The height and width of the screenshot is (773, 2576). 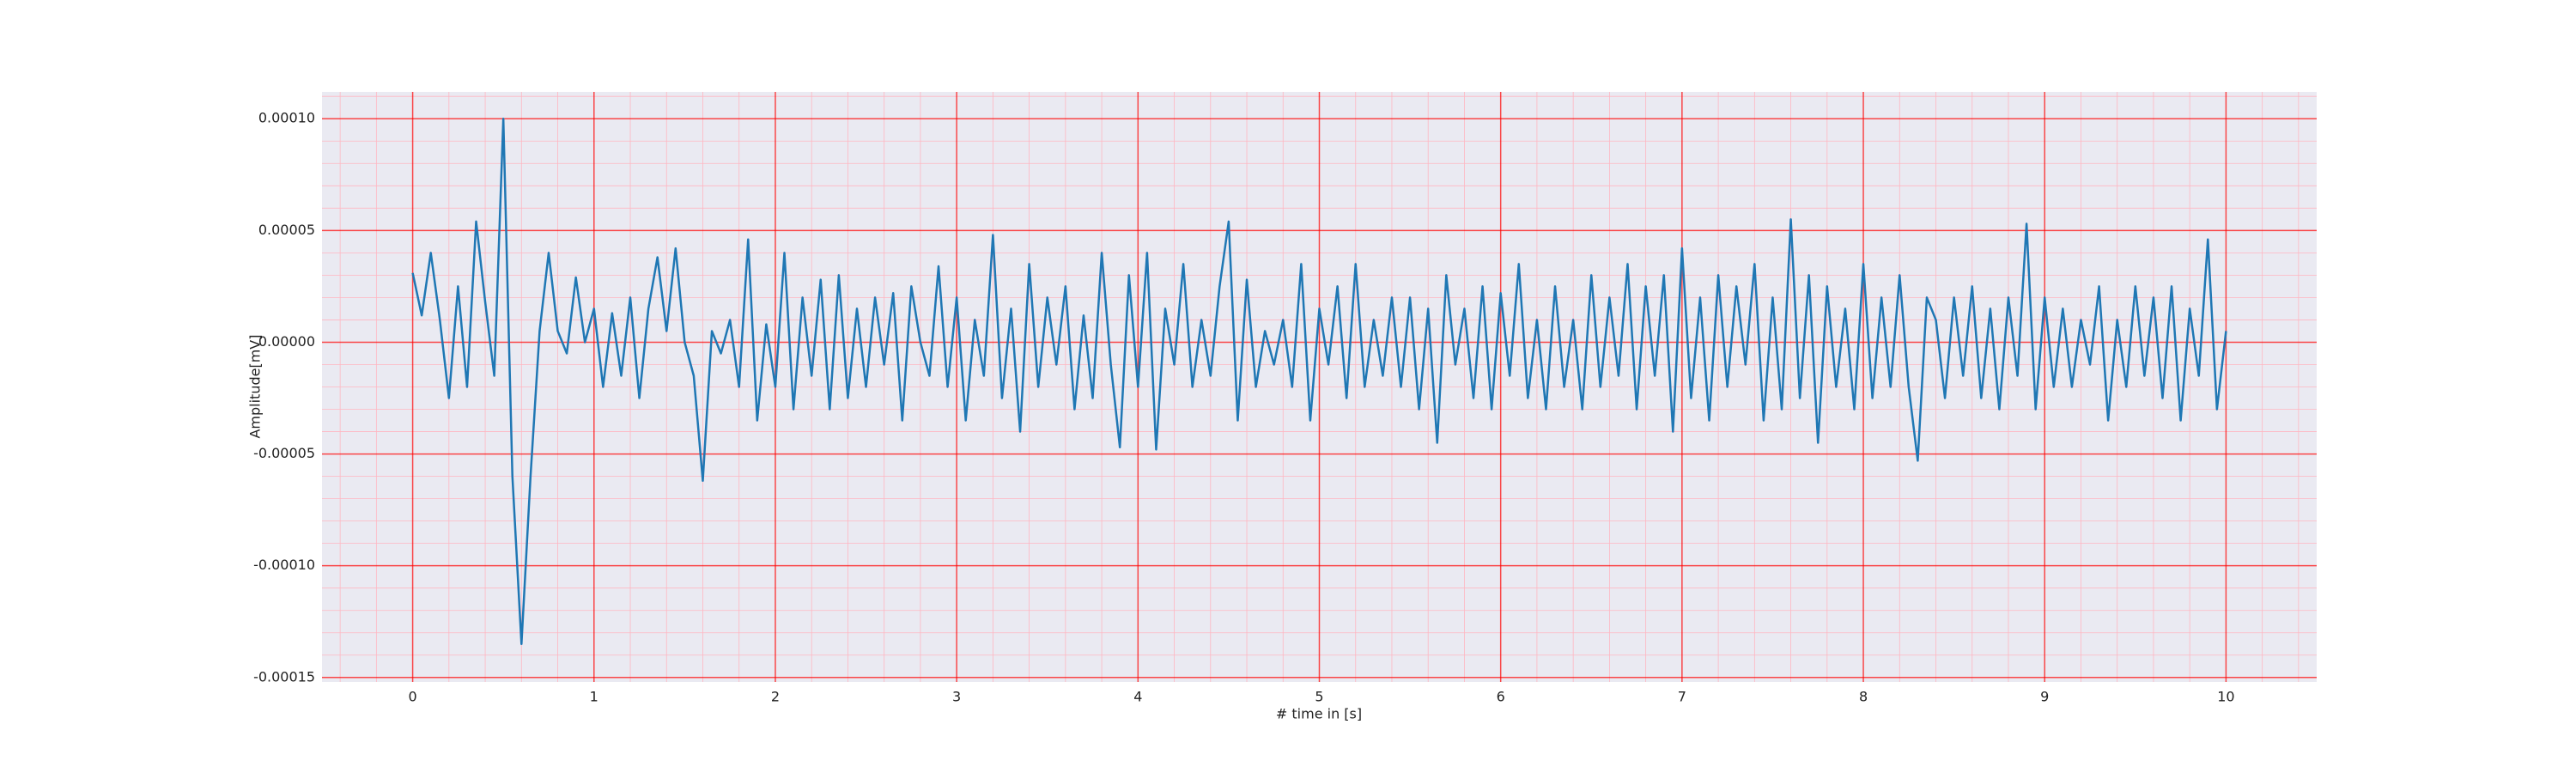 What do you see at coordinates (286, 341) in the screenshot?
I see `y-tick-label: 0.00000` at bounding box center [286, 341].